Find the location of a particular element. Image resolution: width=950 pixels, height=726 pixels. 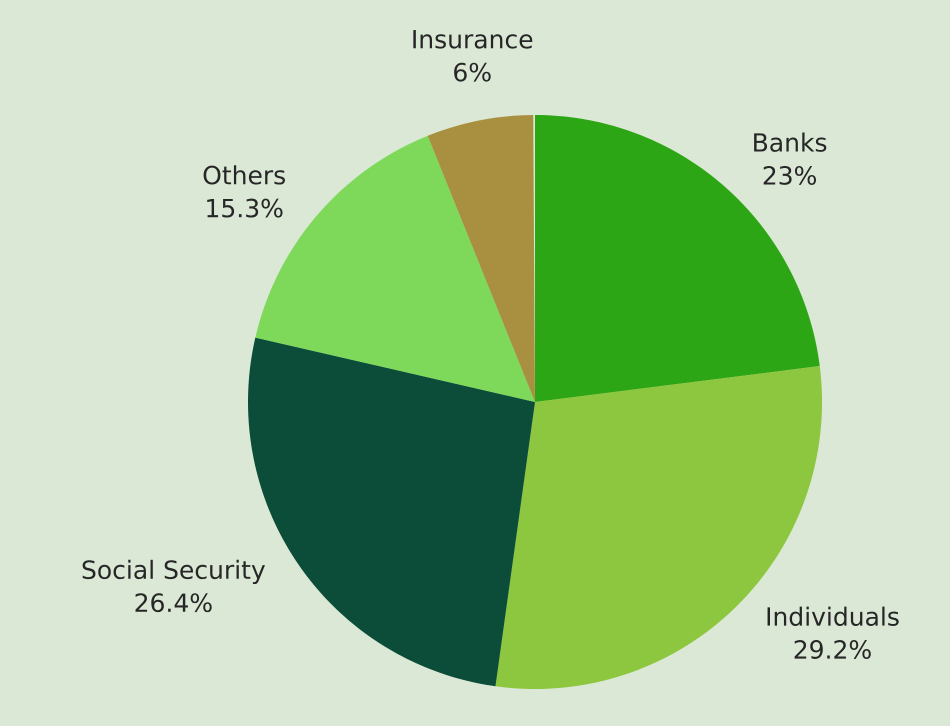

data-label: 15.3% is located at coordinates (245, 208).